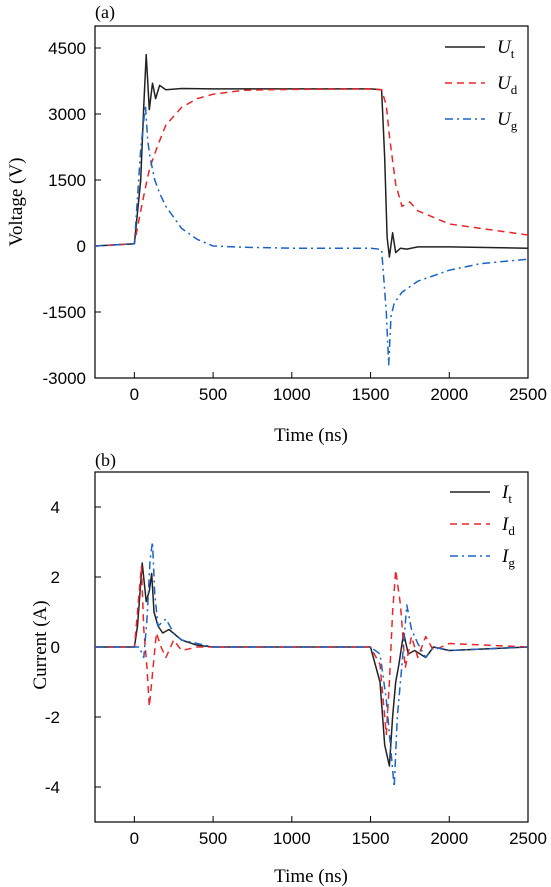 The height and width of the screenshot is (887, 551). Describe the element at coordinates (311, 876) in the screenshot. I see `x-axis-title-b: Time (ns)` at that location.